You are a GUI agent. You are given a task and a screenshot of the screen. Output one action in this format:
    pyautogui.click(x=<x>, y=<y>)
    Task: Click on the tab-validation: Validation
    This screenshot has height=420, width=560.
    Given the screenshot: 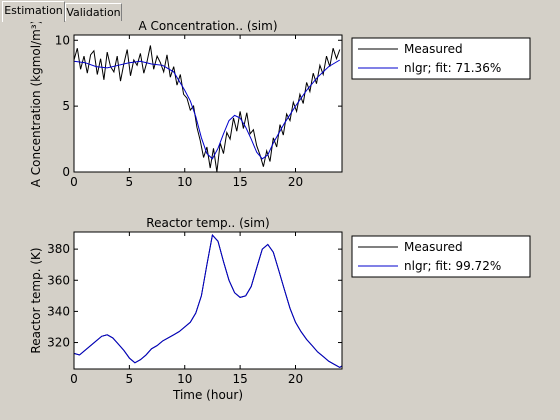 What is the action you would take?
    pyautogui.click(x=93, y=12)
    